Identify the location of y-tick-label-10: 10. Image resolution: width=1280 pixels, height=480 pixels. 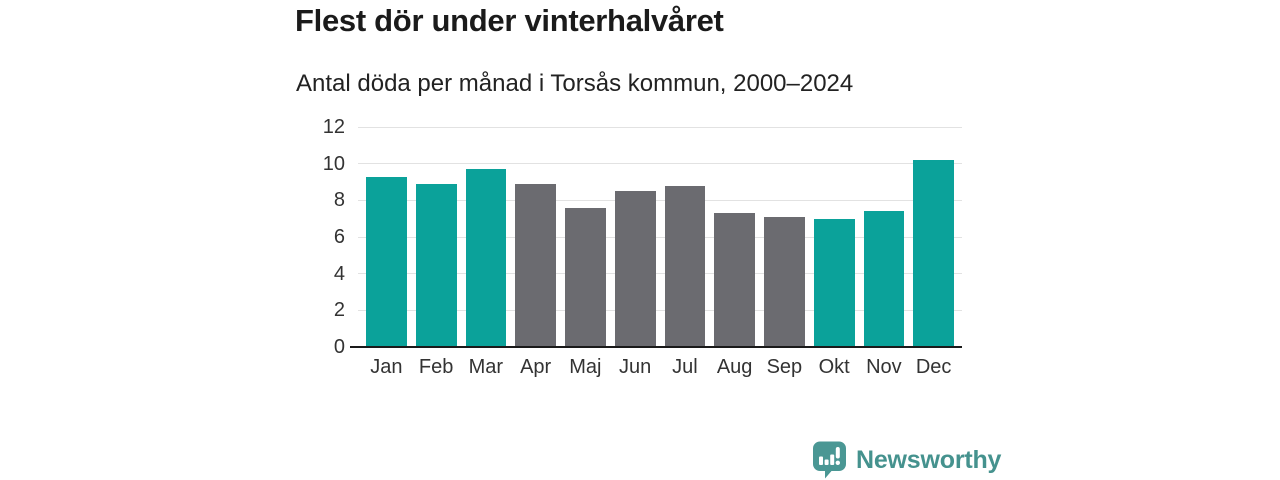
(333, 163).